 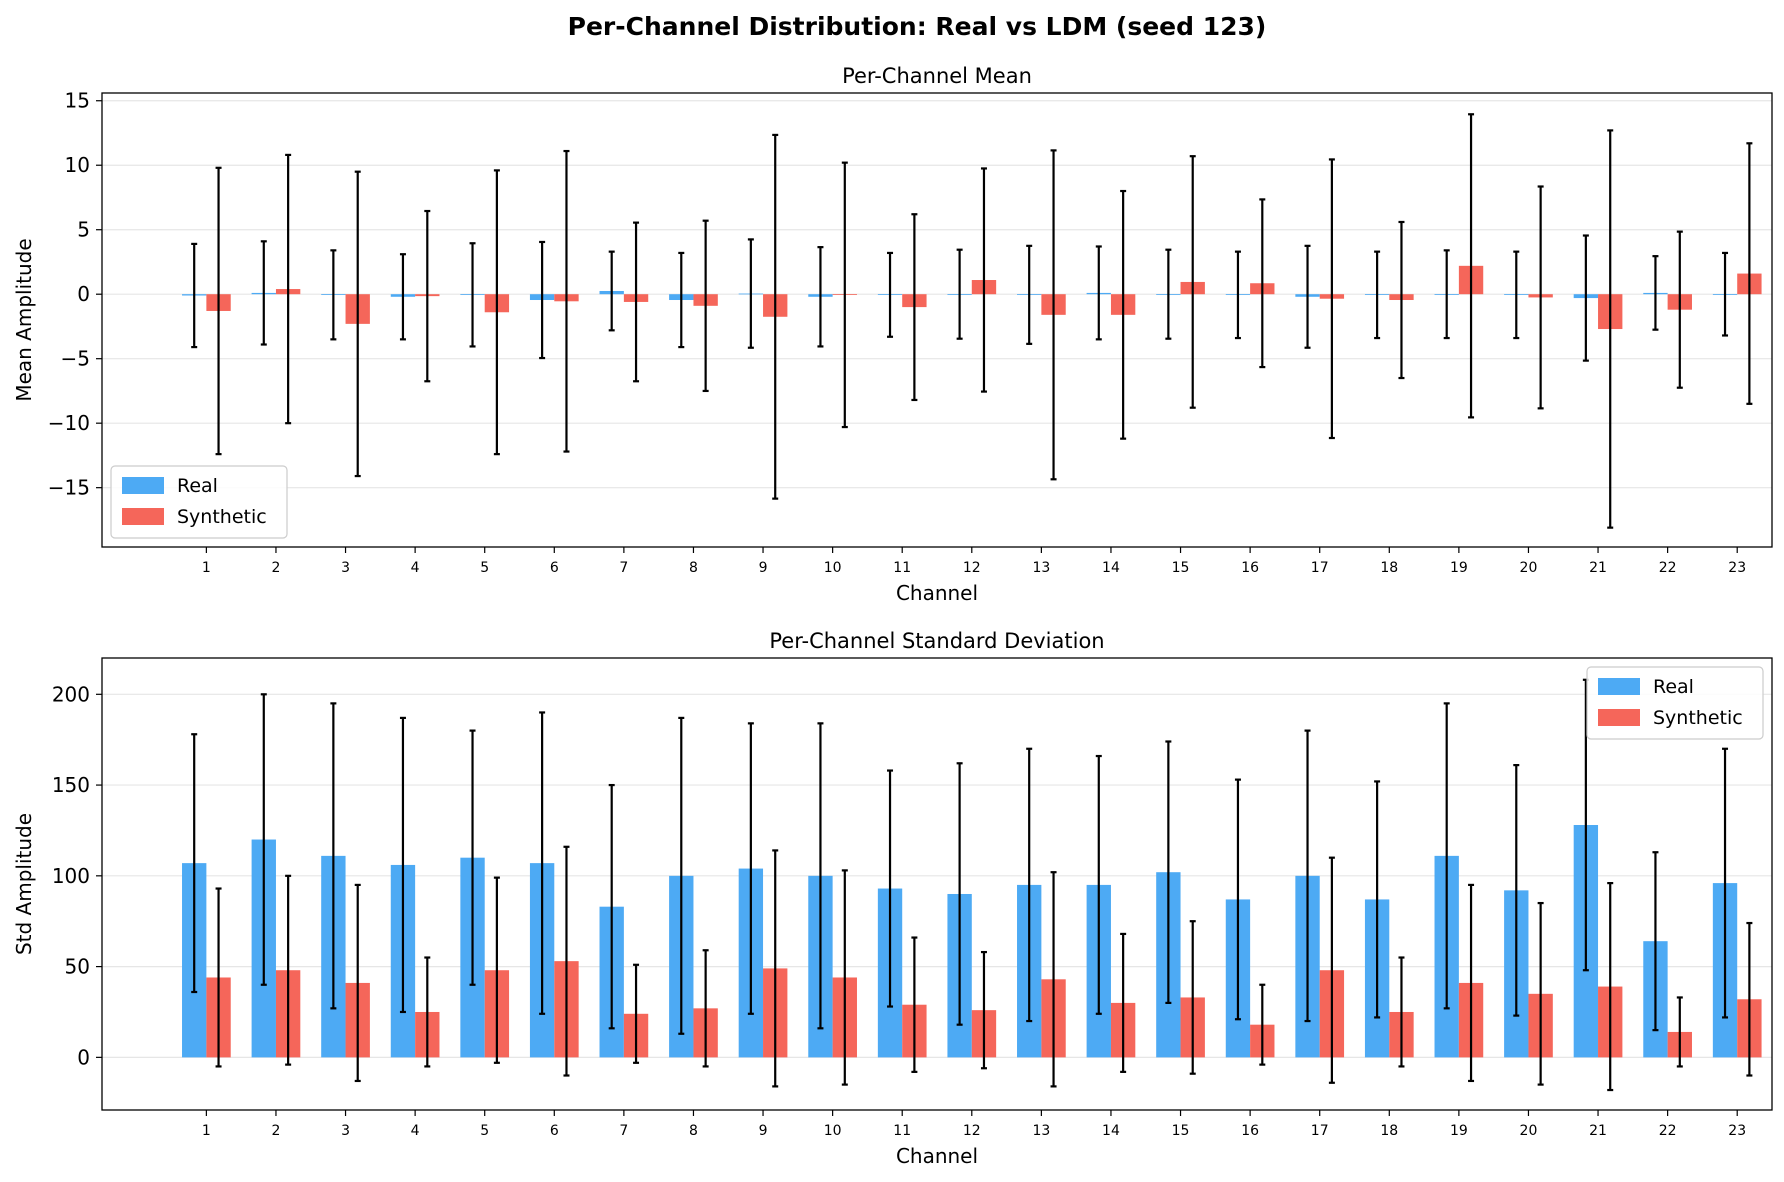 I want to click on std-errorbar-synthetic-ch5, so click(x=496, y=970).